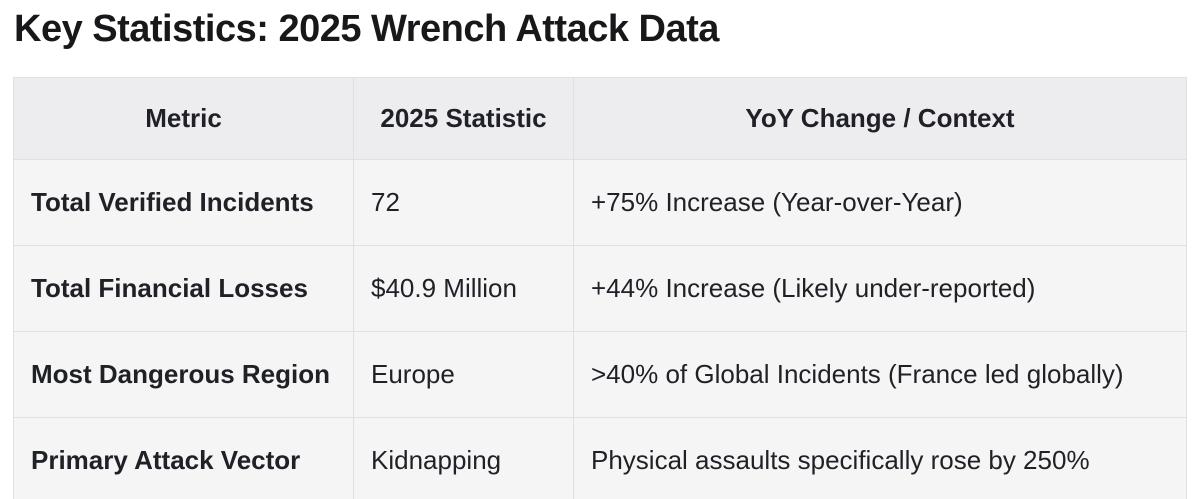  Describe the element at coordinates (366, 29) in the screenshot. I see `page-title: Key Statistics: 2025 Wrench Attack Data` at that location.